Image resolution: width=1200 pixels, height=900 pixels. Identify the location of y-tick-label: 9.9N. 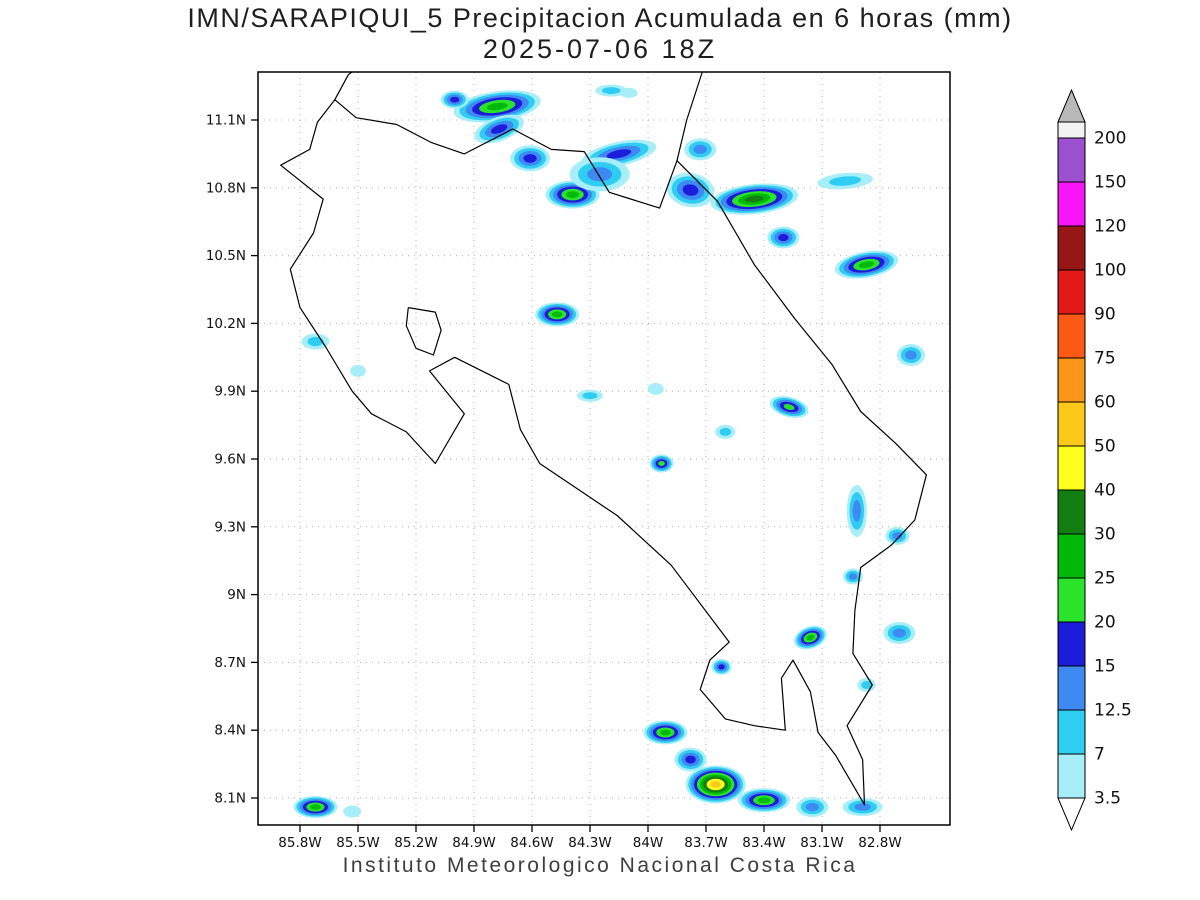
(230, 392).